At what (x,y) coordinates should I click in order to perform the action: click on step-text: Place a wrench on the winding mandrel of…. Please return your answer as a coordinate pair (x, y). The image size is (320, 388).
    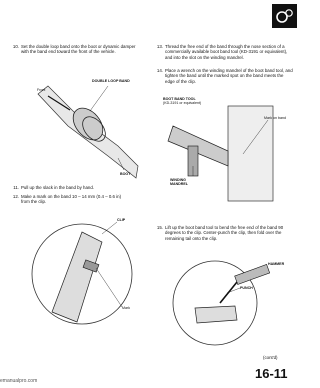
    Looking at the image, I should click on (229, 76).